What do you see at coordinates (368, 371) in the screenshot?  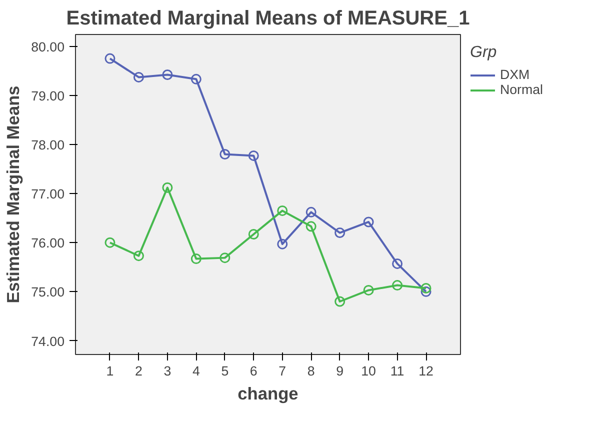 I see `x-tick-label: 10` at bounding box center [368, 371].